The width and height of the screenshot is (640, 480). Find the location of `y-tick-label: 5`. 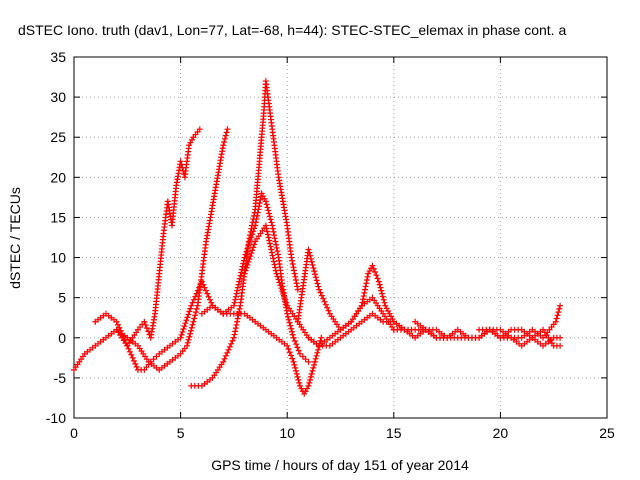

y-tick-label: 5 is located at coordinates (62, 298).